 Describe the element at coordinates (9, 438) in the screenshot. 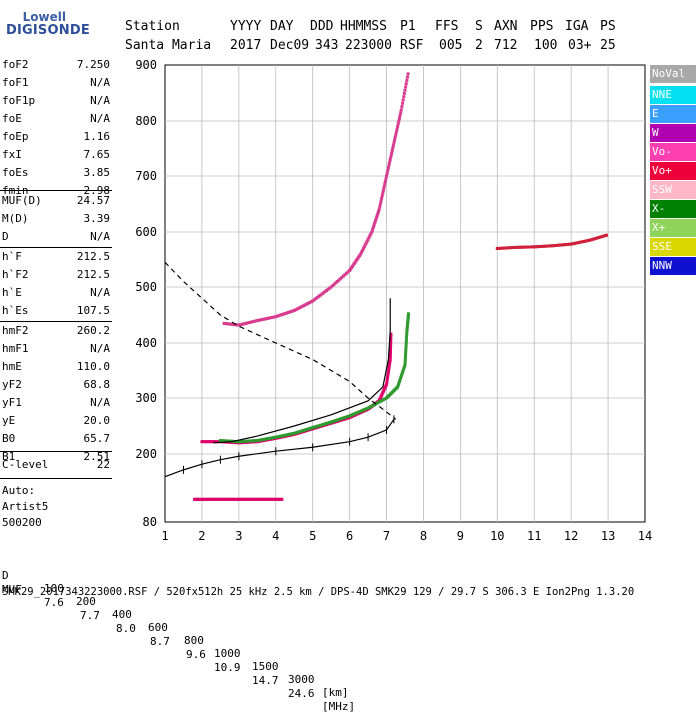

I see `param-key: B0` at that location.